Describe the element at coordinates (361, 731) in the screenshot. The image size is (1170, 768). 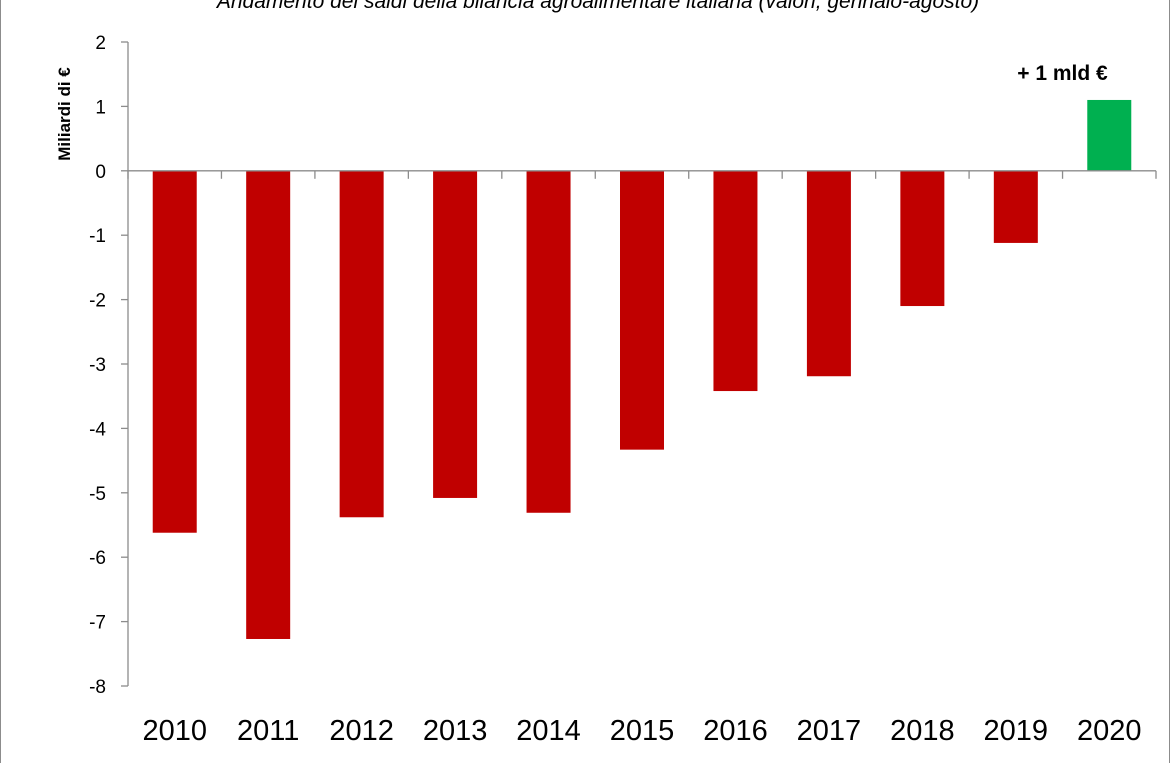
I see `x-tick-label: 2012` at that location.